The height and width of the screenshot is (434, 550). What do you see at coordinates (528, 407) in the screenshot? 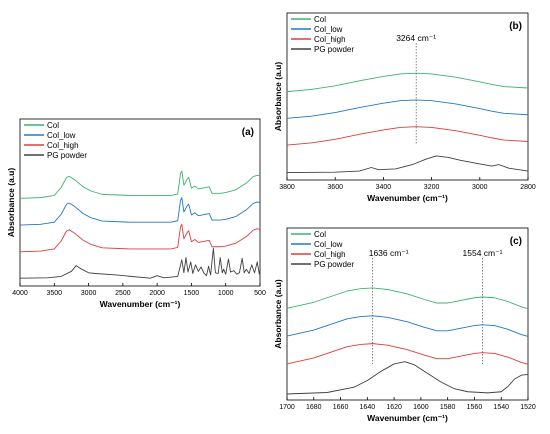
I see `x-tick-label: 1520` at bounding box center [528, 407].